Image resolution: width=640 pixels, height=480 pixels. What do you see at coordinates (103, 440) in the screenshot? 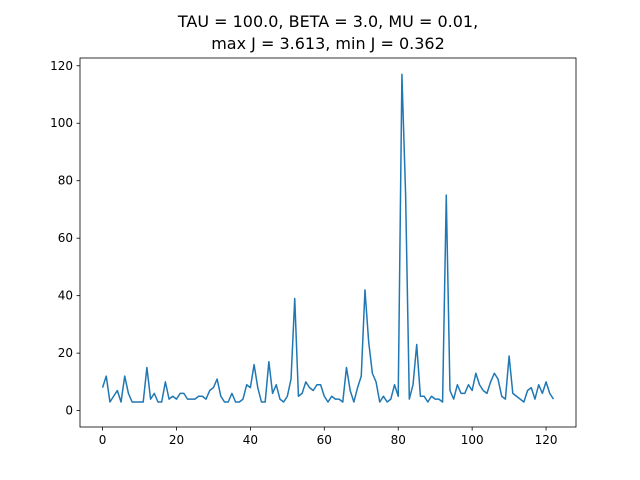
I see `x-tick-label: 0` at bounding box center [103, 440].